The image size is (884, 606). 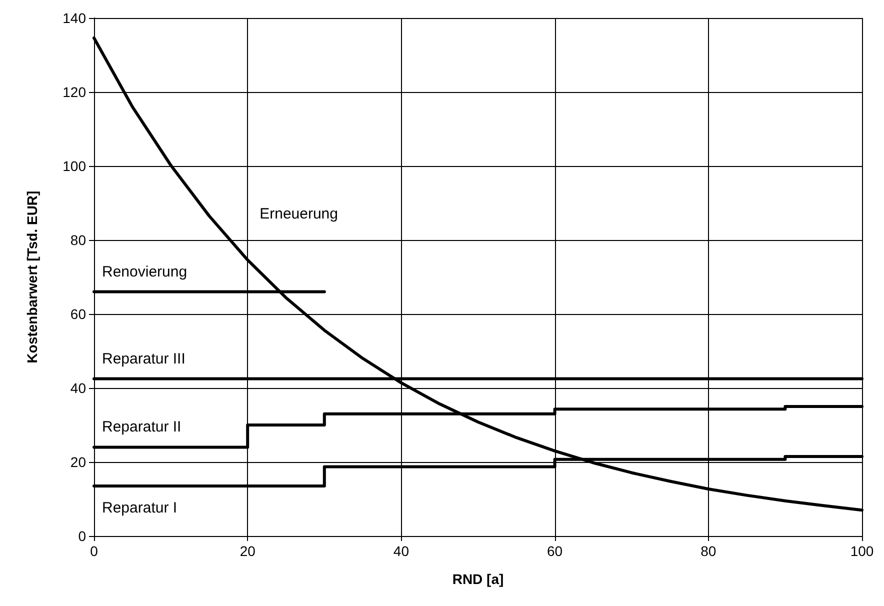 I want to click on y-tick-label: 60, so click(x=78, y=314).